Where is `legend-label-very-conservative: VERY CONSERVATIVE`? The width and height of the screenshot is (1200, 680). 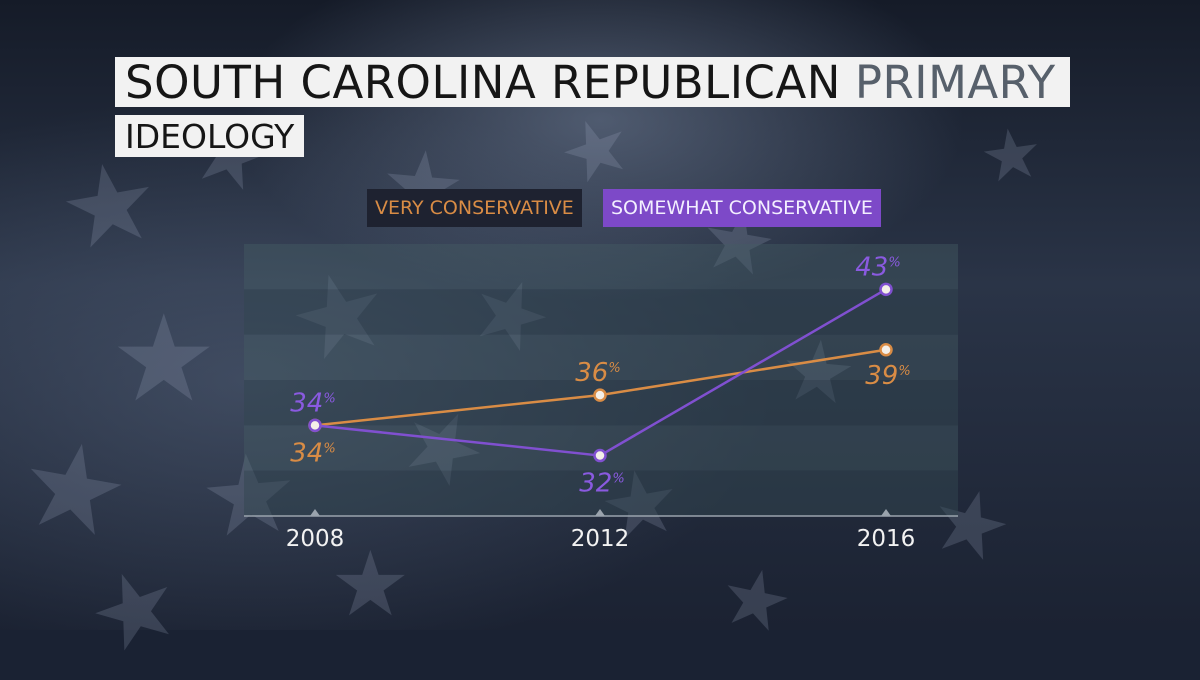
legend-label-very-conservative: VERY CONSERVATIVE is located at coordinates (474, 207).